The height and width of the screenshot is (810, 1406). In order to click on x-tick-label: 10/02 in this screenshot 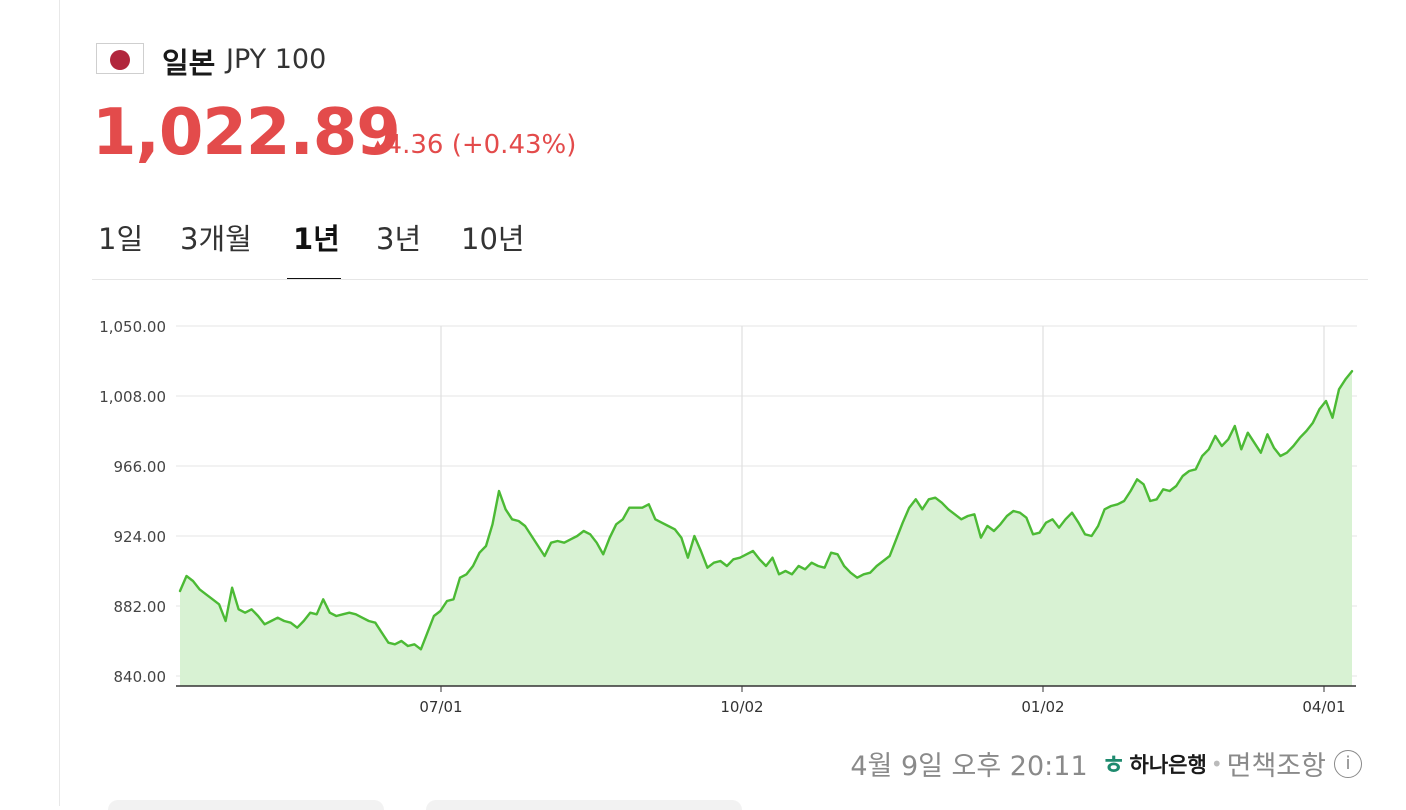, I will do `click(741, 707)`.